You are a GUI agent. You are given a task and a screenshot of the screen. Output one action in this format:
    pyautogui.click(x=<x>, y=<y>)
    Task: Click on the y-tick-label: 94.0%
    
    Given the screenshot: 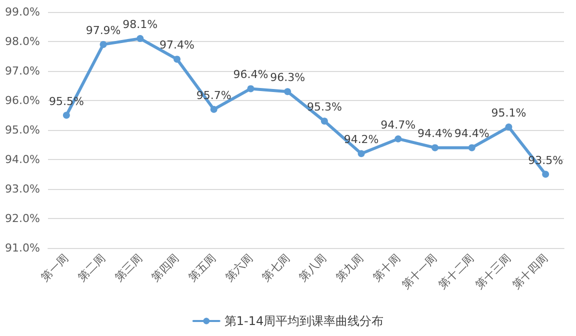 What is the action you would take?
    pyautogui.click(x=22, y=159)
    